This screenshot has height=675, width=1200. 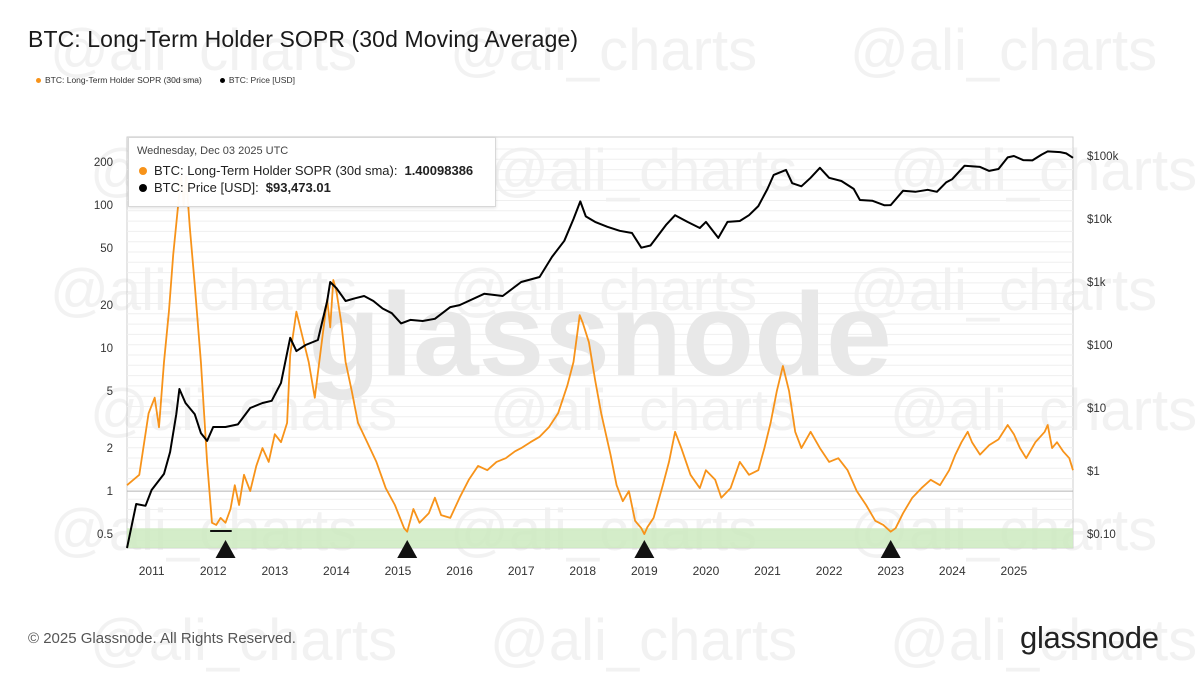 What do you see at coordinates (213, 151) in the screenshot?
I see `tooltip-date: Wednesday, Dec 03 2025 UTC` at bounding box center [213, 151].